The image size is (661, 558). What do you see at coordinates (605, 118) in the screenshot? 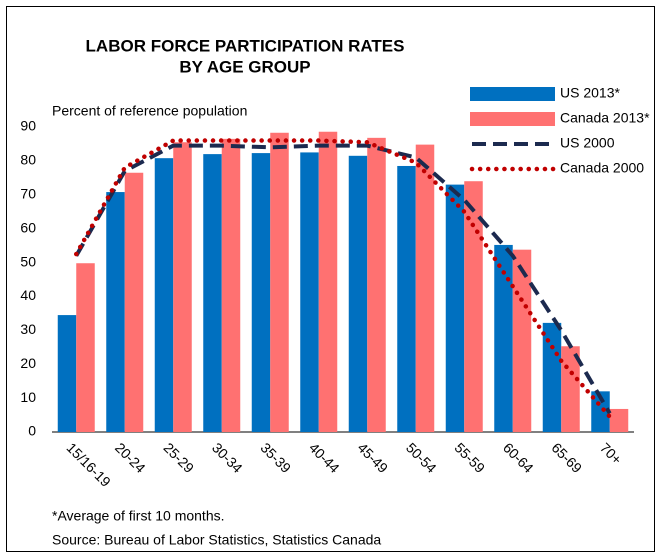
I see `legend-label: Canada 2013*` at bounding box center [605, 118].